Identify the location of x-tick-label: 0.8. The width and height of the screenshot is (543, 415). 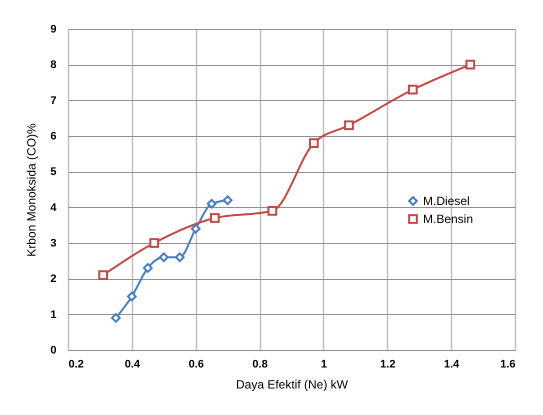
(260, 364).